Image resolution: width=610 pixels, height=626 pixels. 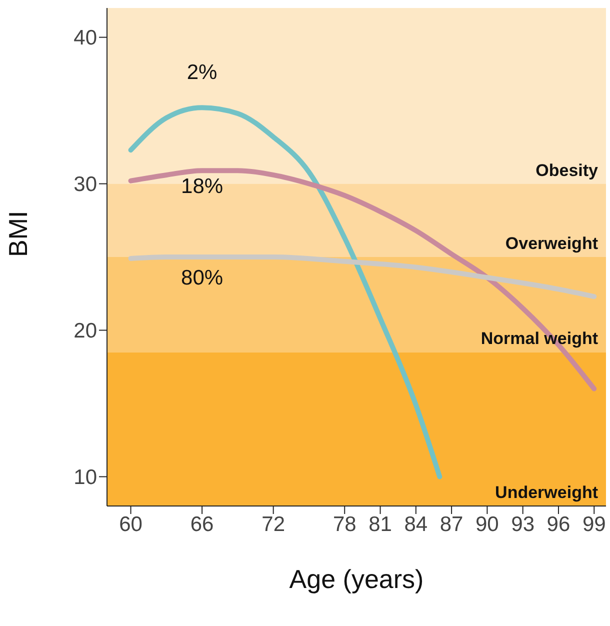 I want to click on x-tick-label: 72, so click(x=274, y=524).